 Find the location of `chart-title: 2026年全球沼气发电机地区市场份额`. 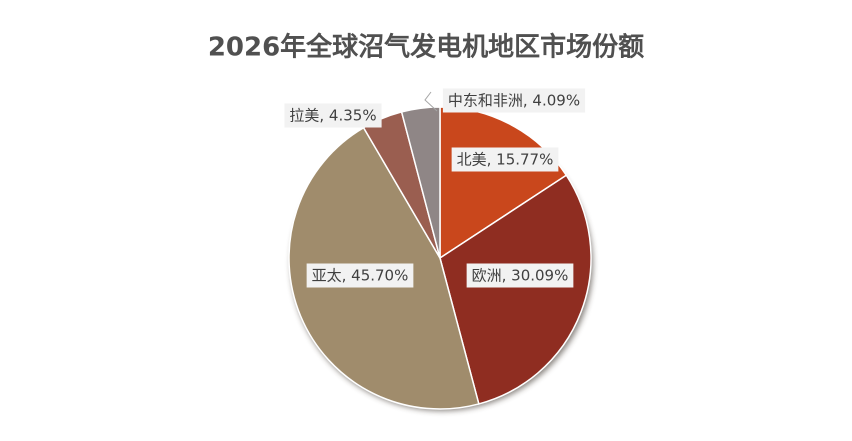

chart-title: 2026年全球沼气发电机地区市场份额 is located at coordinates (426, 47).